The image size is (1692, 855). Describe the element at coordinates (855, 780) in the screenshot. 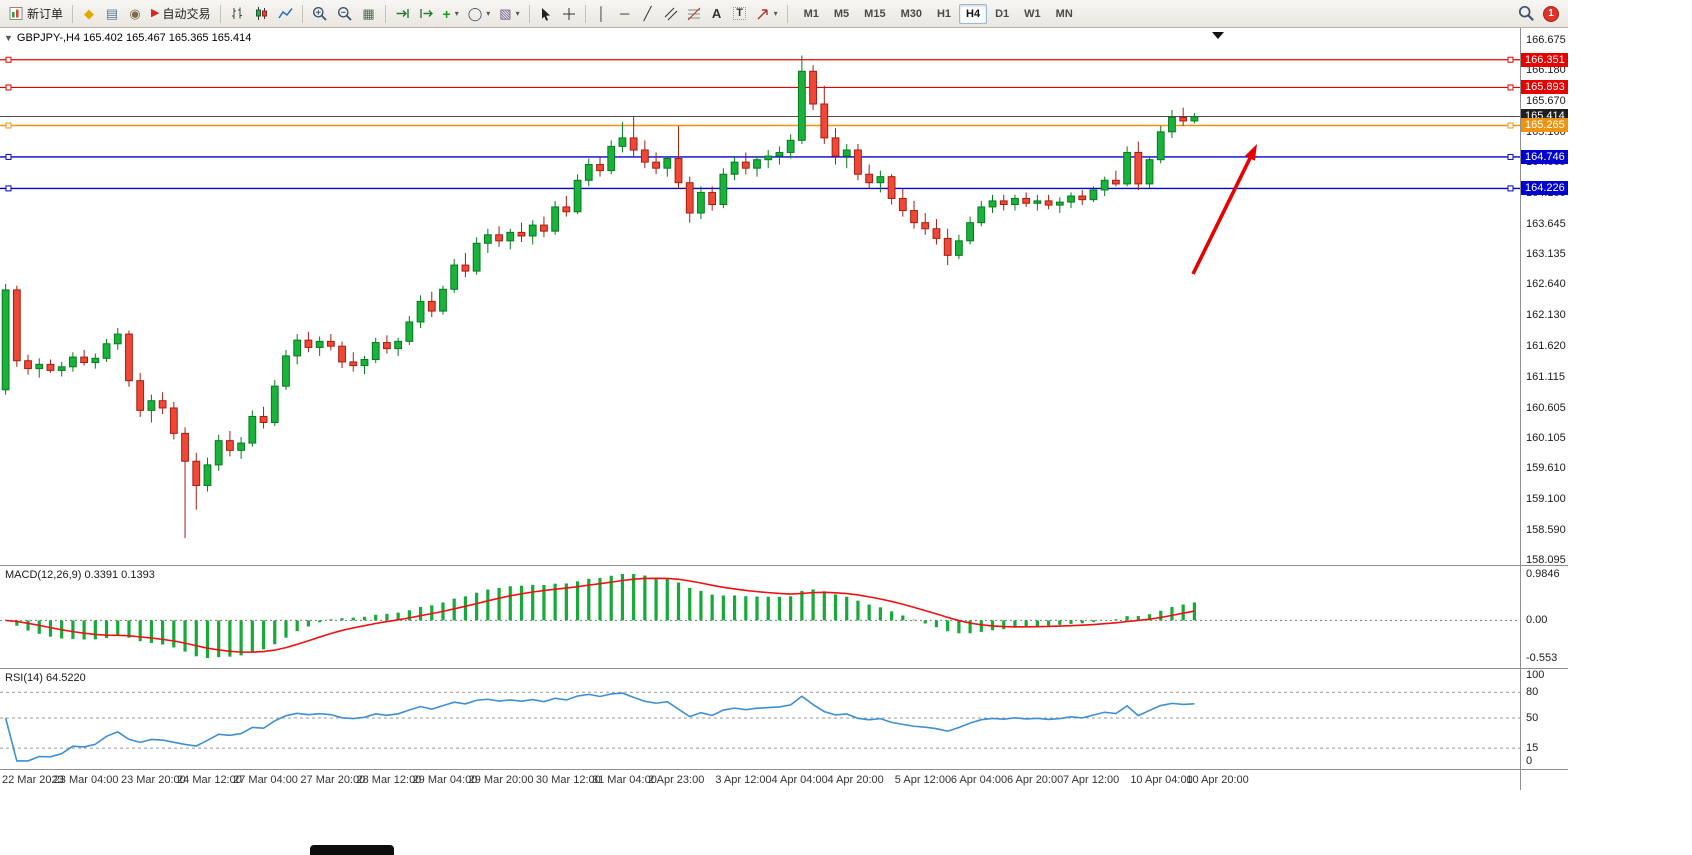

I see `time-label: 4 Apr 20:00` at that location.